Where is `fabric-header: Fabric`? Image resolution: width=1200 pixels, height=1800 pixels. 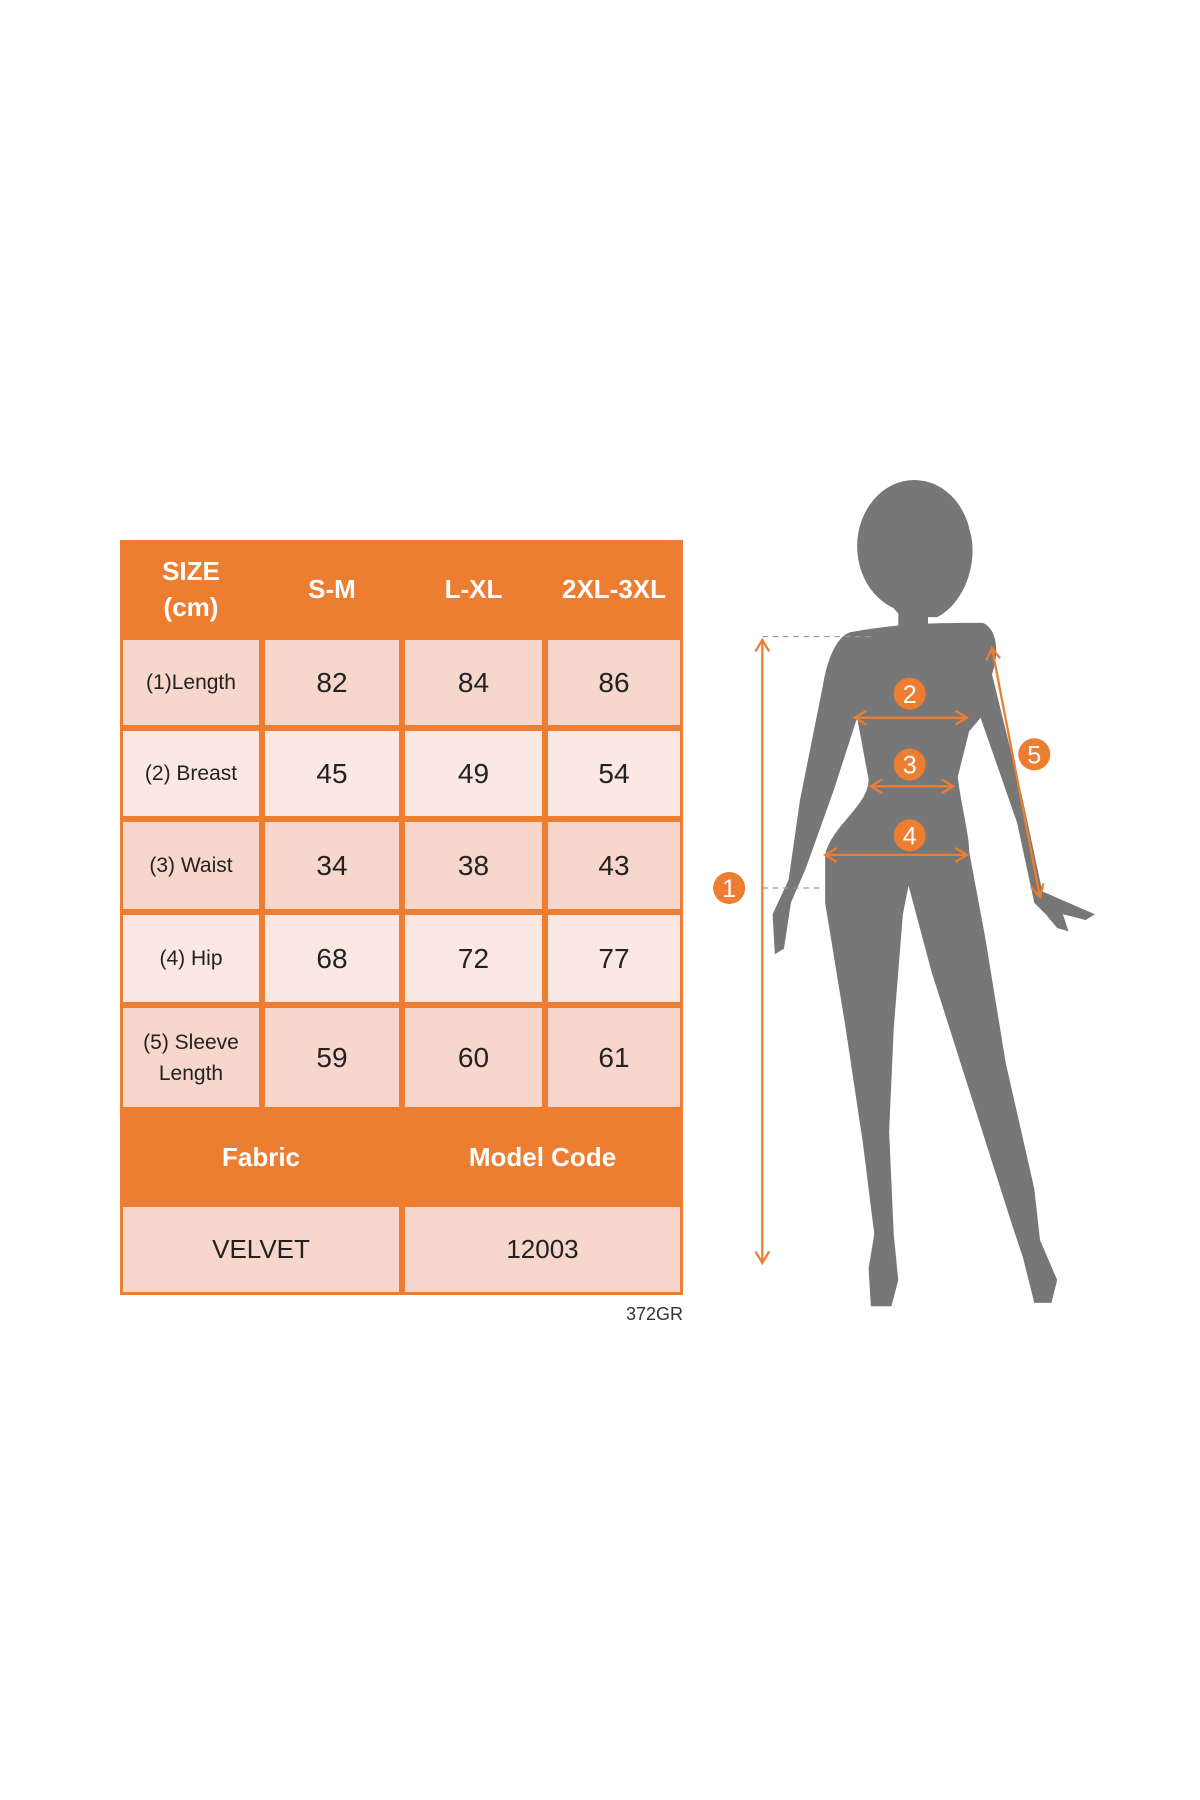 fabric-header: Fabric is located at coordinates (261, 1157).